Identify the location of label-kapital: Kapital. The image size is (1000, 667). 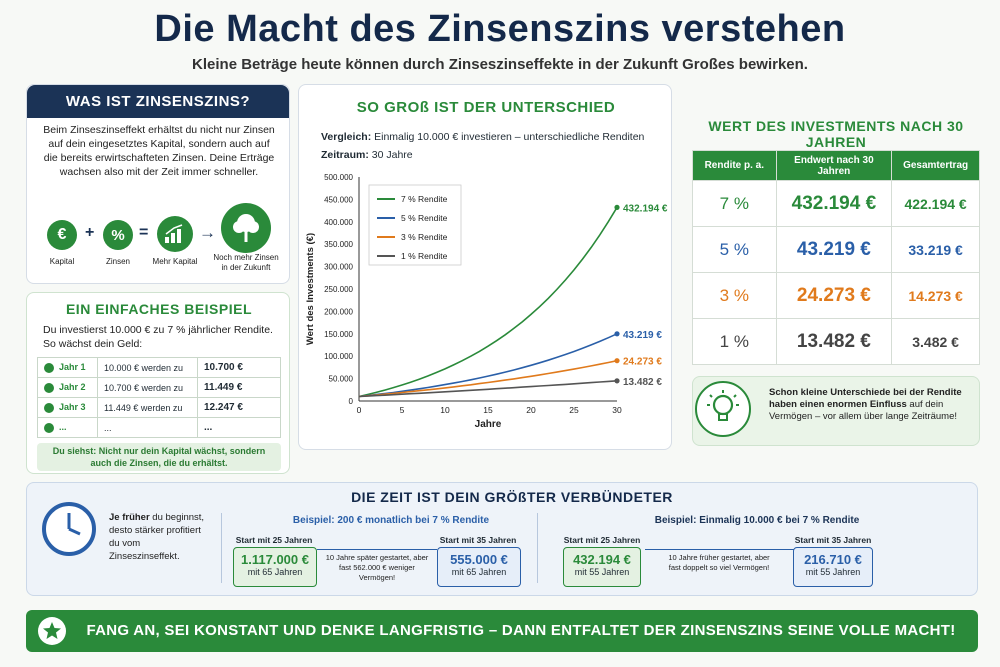
(62, 261).